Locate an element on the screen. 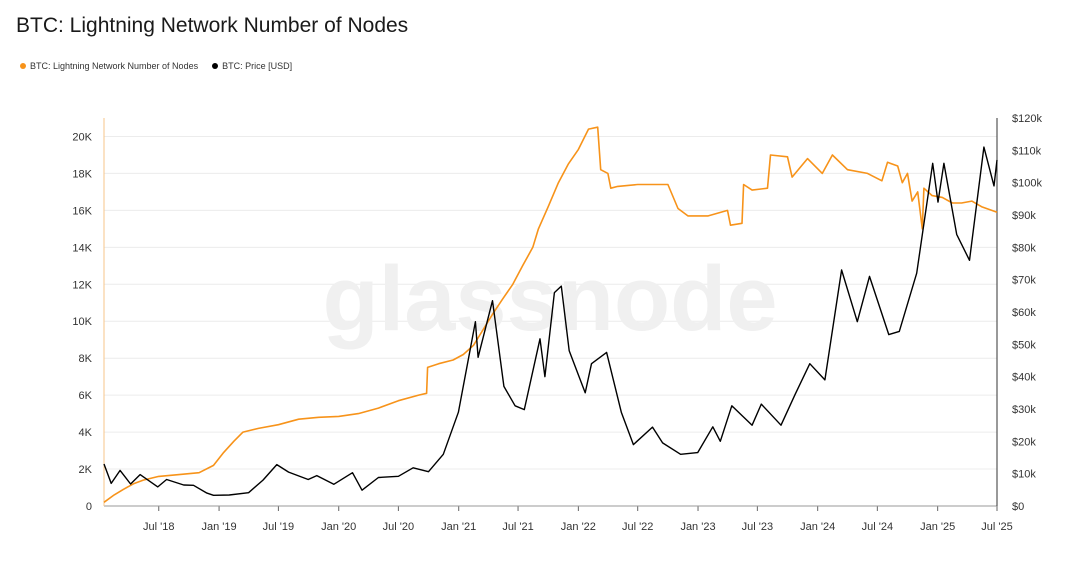 The width and height of the screenshot is (1080, 581). x-tick-label: Jul '18 is located at coordinates (158, 527).